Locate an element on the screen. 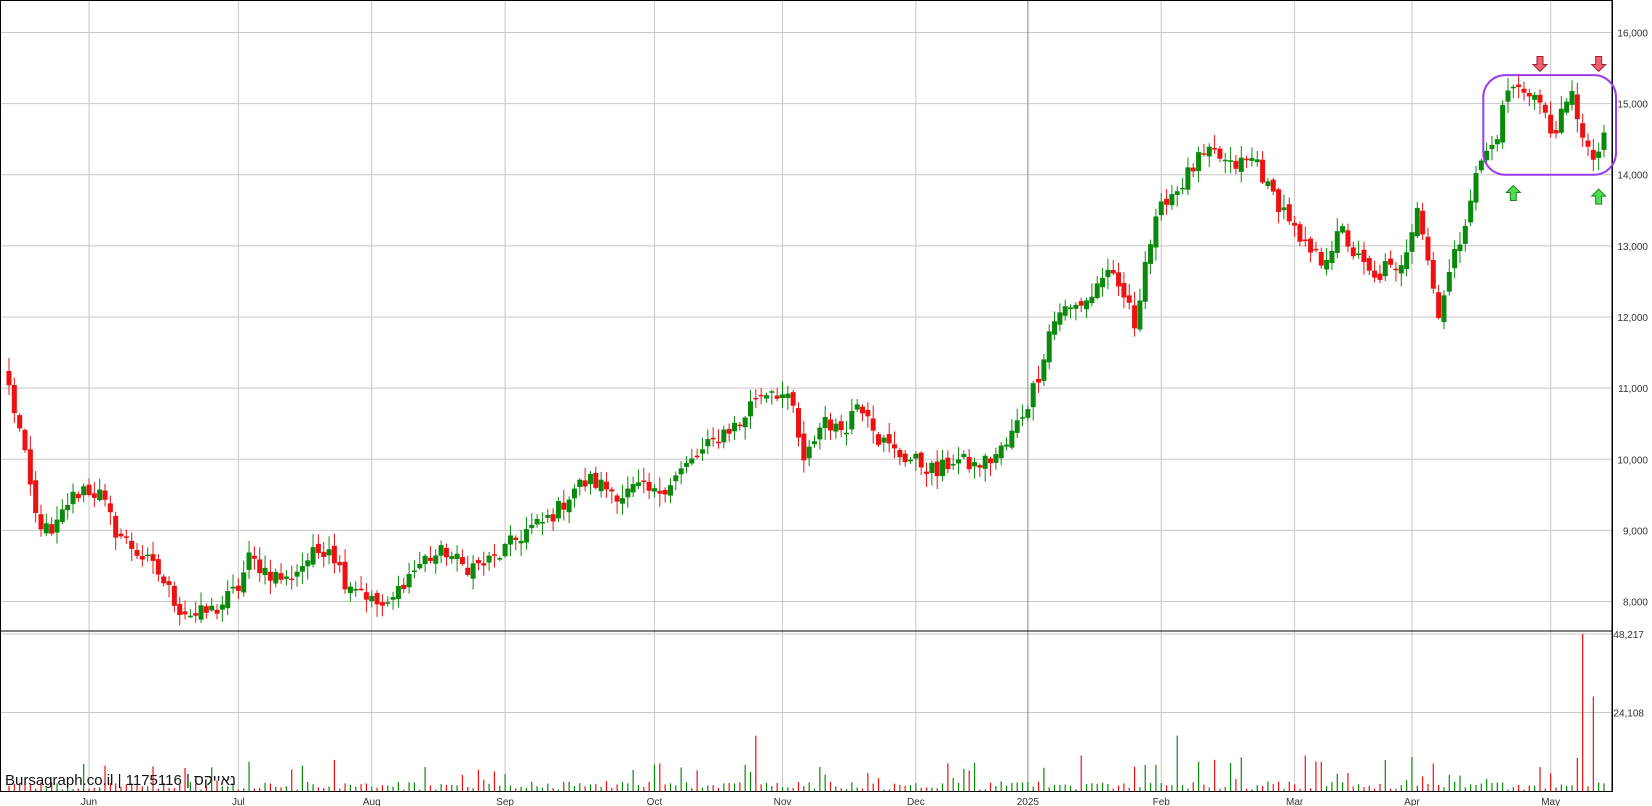 This screenshot has height=806, width=1652. time-tick-label: Sep is located at coordinates (505, 801).